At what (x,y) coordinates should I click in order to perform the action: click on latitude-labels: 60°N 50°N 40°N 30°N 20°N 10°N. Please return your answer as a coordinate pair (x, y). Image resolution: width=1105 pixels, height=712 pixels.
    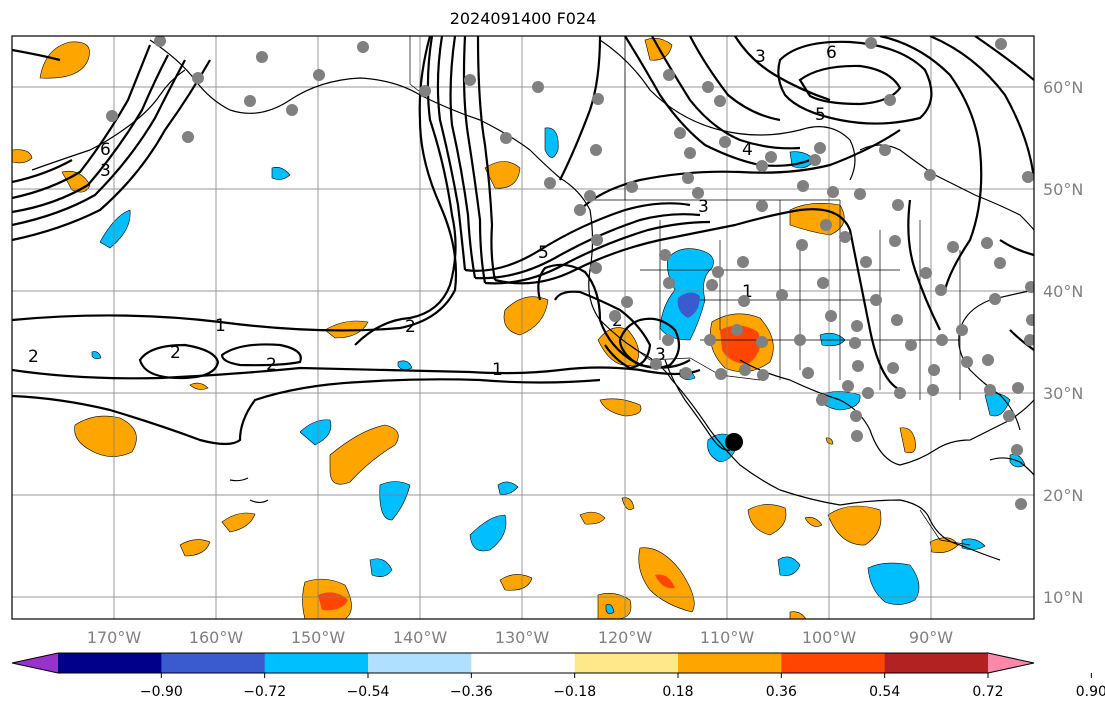
    Looking at the image, I should click on (1063, 342).